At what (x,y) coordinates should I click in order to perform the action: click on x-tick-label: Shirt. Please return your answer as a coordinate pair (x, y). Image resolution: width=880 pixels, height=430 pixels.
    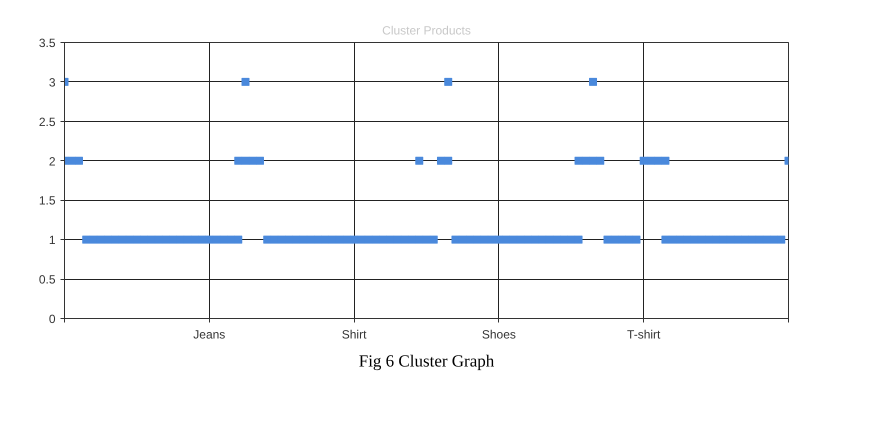
    Looking at the image, I should click on (355, 335).